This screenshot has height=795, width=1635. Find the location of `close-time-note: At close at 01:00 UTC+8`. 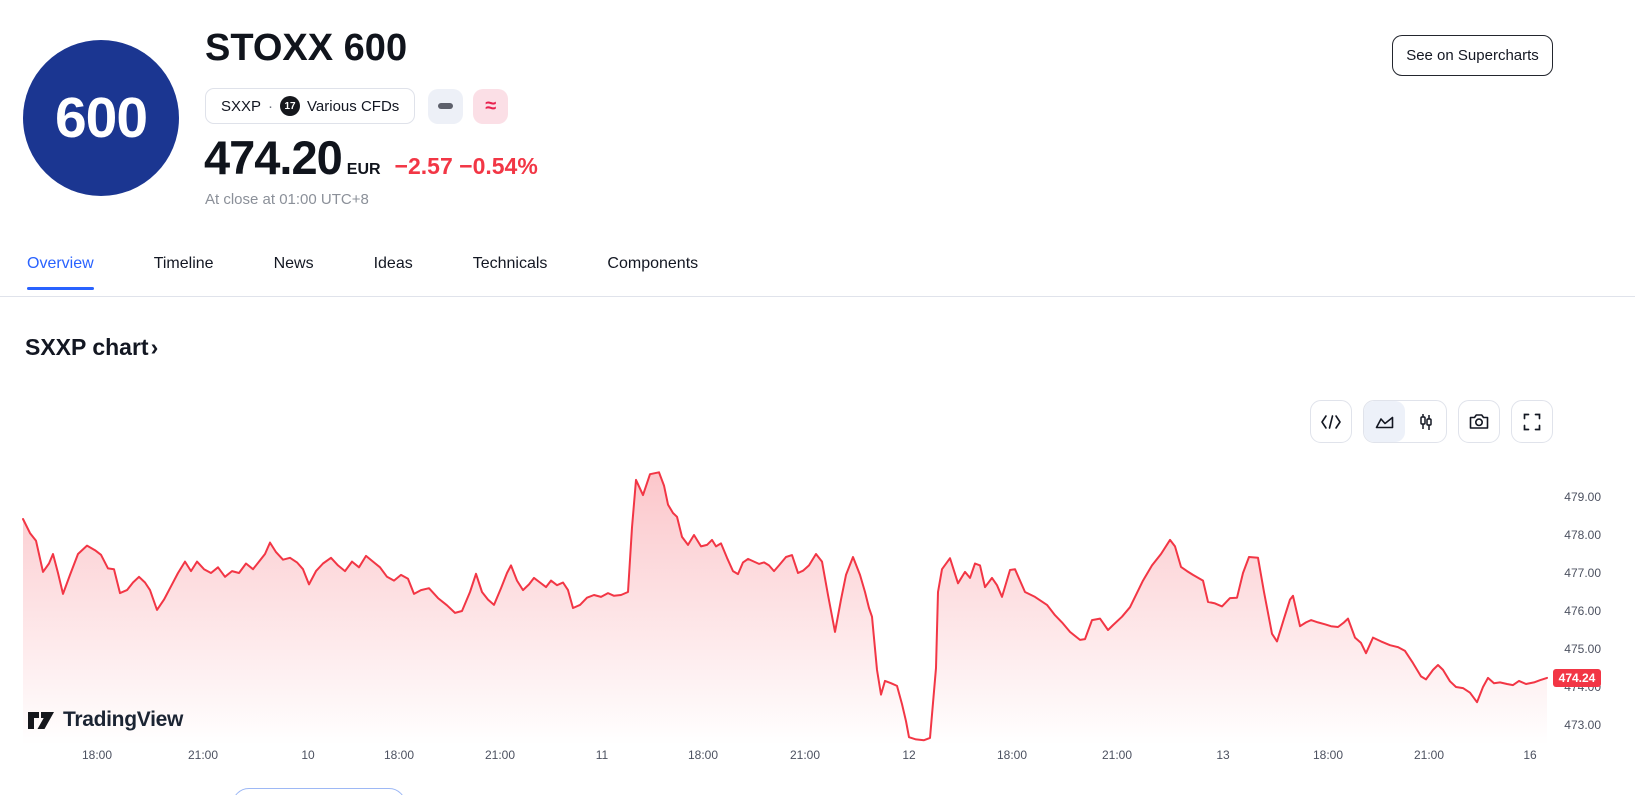

close-time-note: At close at 01:00 UTC+8 is located at coordinates (287, 199).